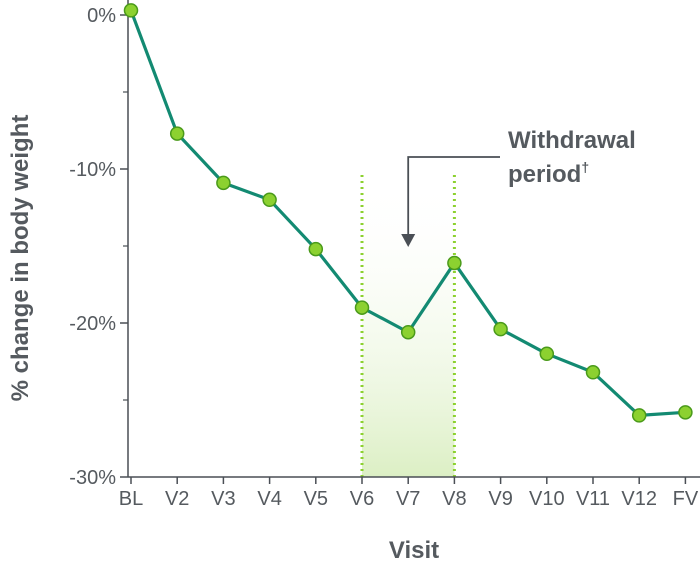 This screenshot has height=568, width=700. I want to click on data-point-v12, so click(639, 415).